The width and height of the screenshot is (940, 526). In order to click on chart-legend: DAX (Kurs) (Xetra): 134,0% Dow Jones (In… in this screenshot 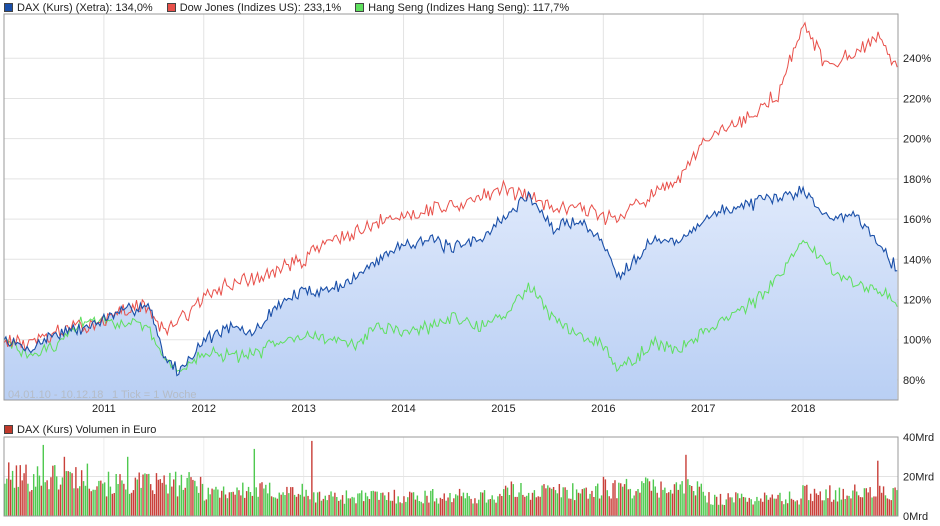, I will do `click(286, 7)`.